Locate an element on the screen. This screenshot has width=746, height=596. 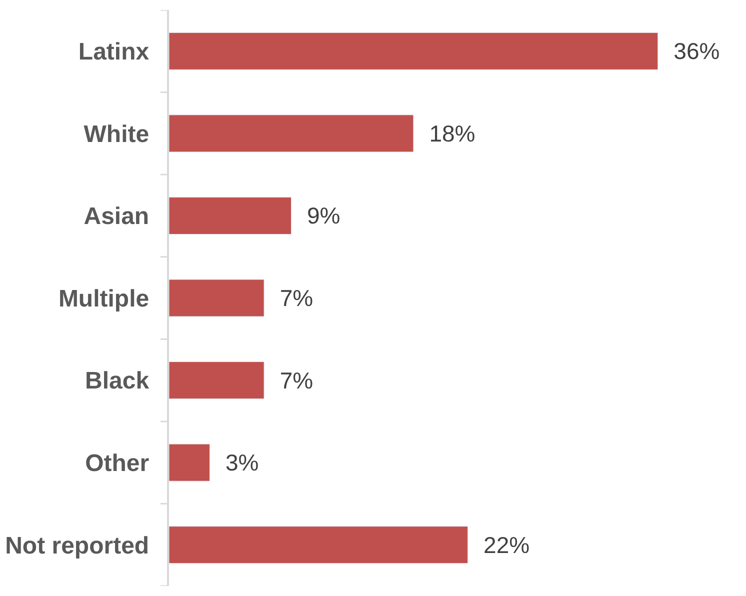
data-label: 3% is located at coordinates (235, 463).